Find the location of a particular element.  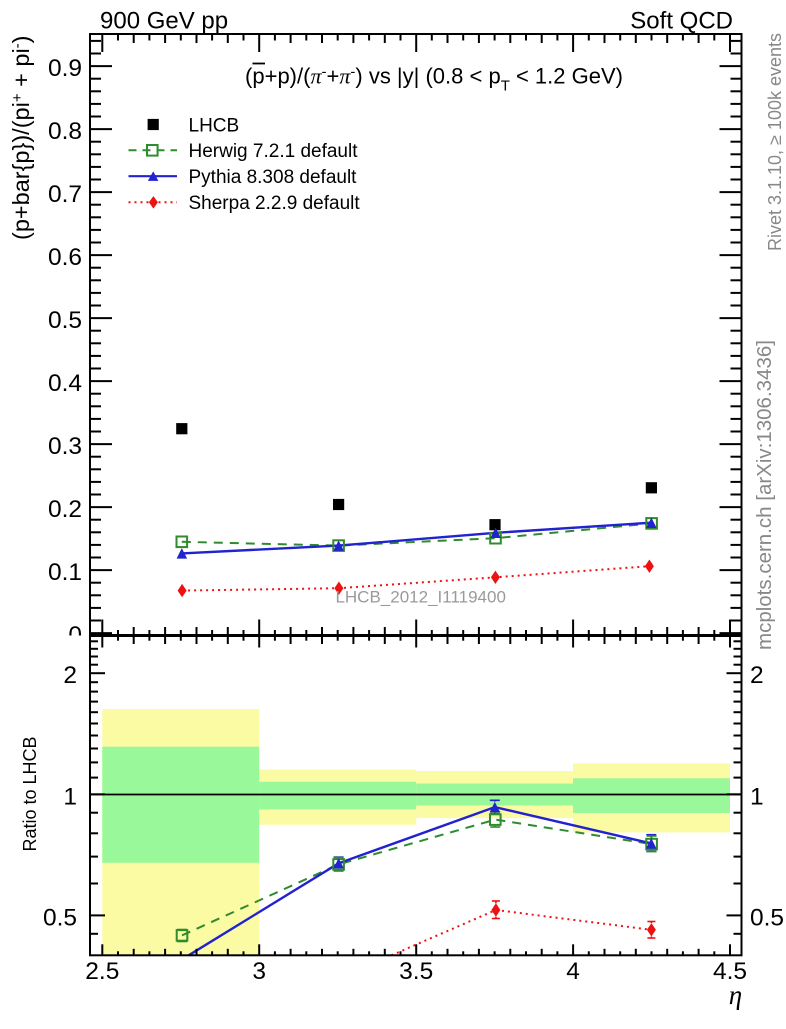

svg-text: Sherpa 2.2.9 default is located at coordinates (275, 203).